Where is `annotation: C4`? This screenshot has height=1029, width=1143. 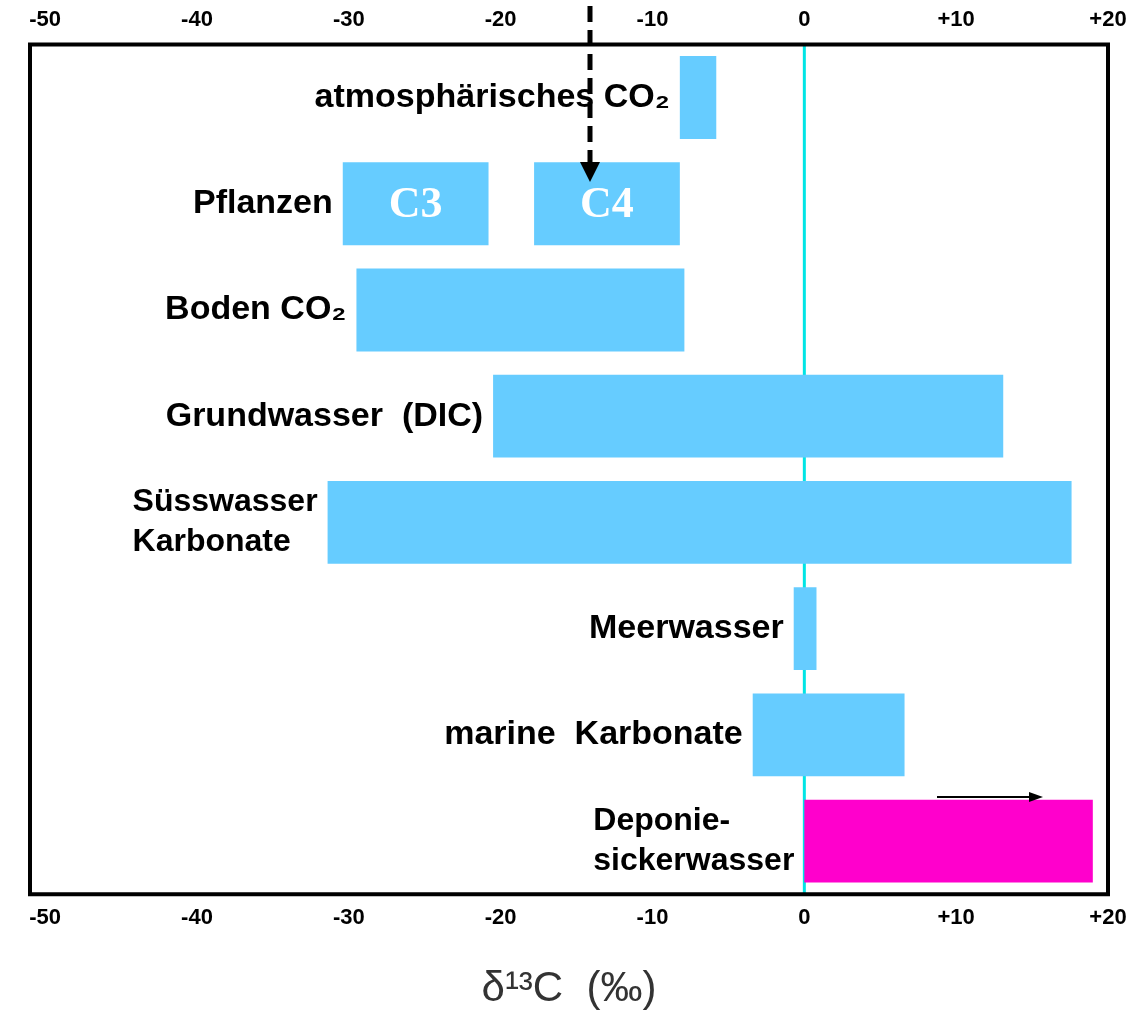 annotation: C4 is located at coordinates (607, 203).